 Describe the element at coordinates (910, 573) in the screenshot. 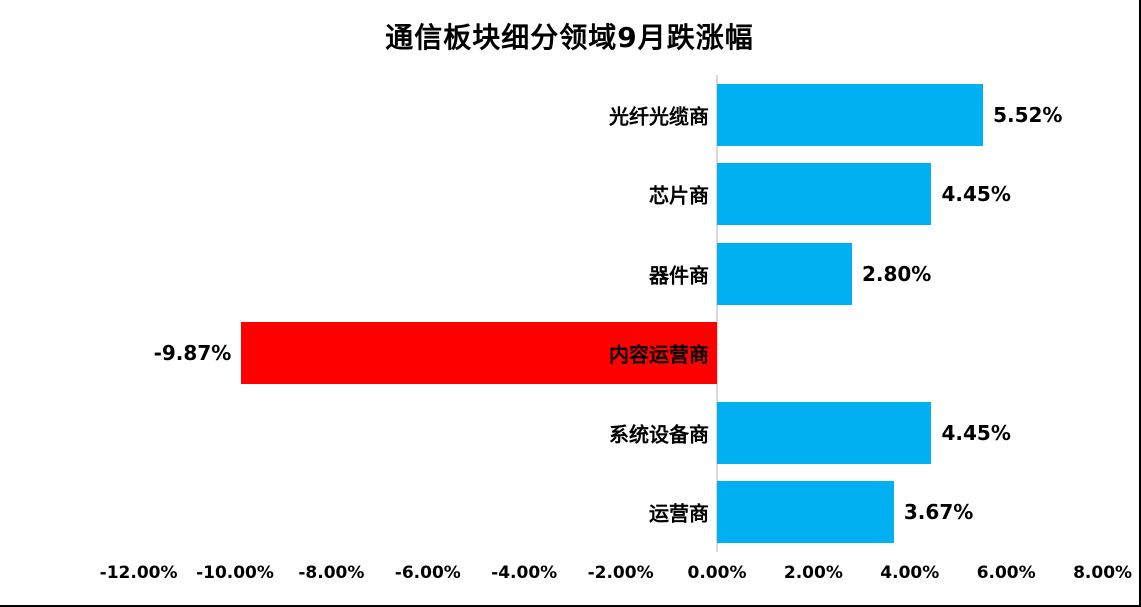

I see `x-axis-tick-label: 4.00%` at that location.